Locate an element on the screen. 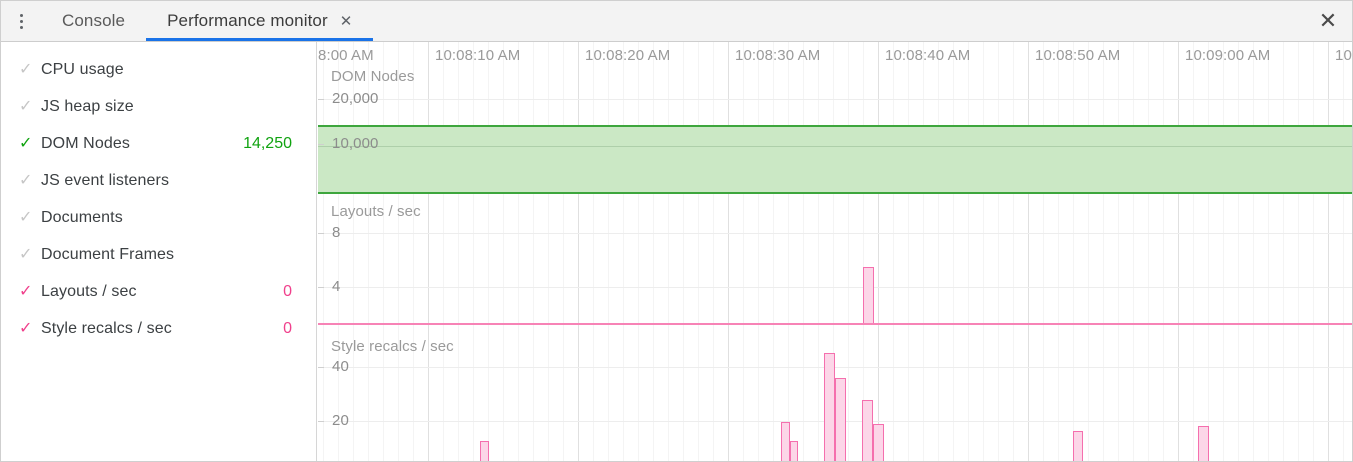  tab-performance-monitor: Performance monitor ✕ is located at coordinates (260, 21).